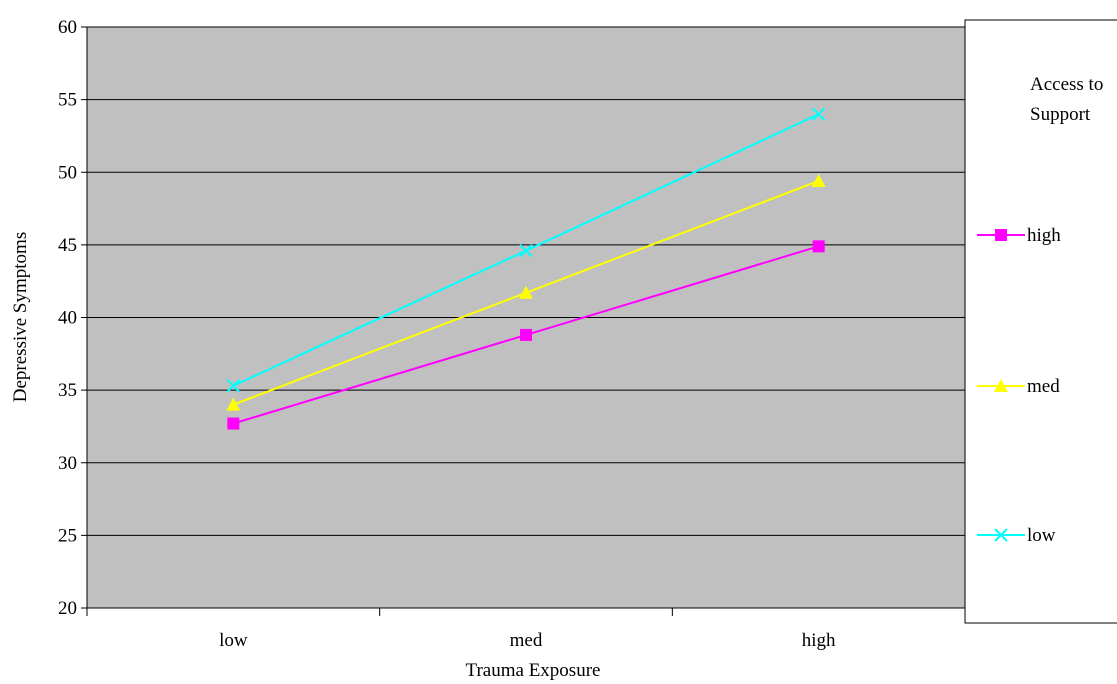  Describe the element at coordinates (533, 670) in the screenshot. I see `x-axis-title: Trauma Exposure` at that location.